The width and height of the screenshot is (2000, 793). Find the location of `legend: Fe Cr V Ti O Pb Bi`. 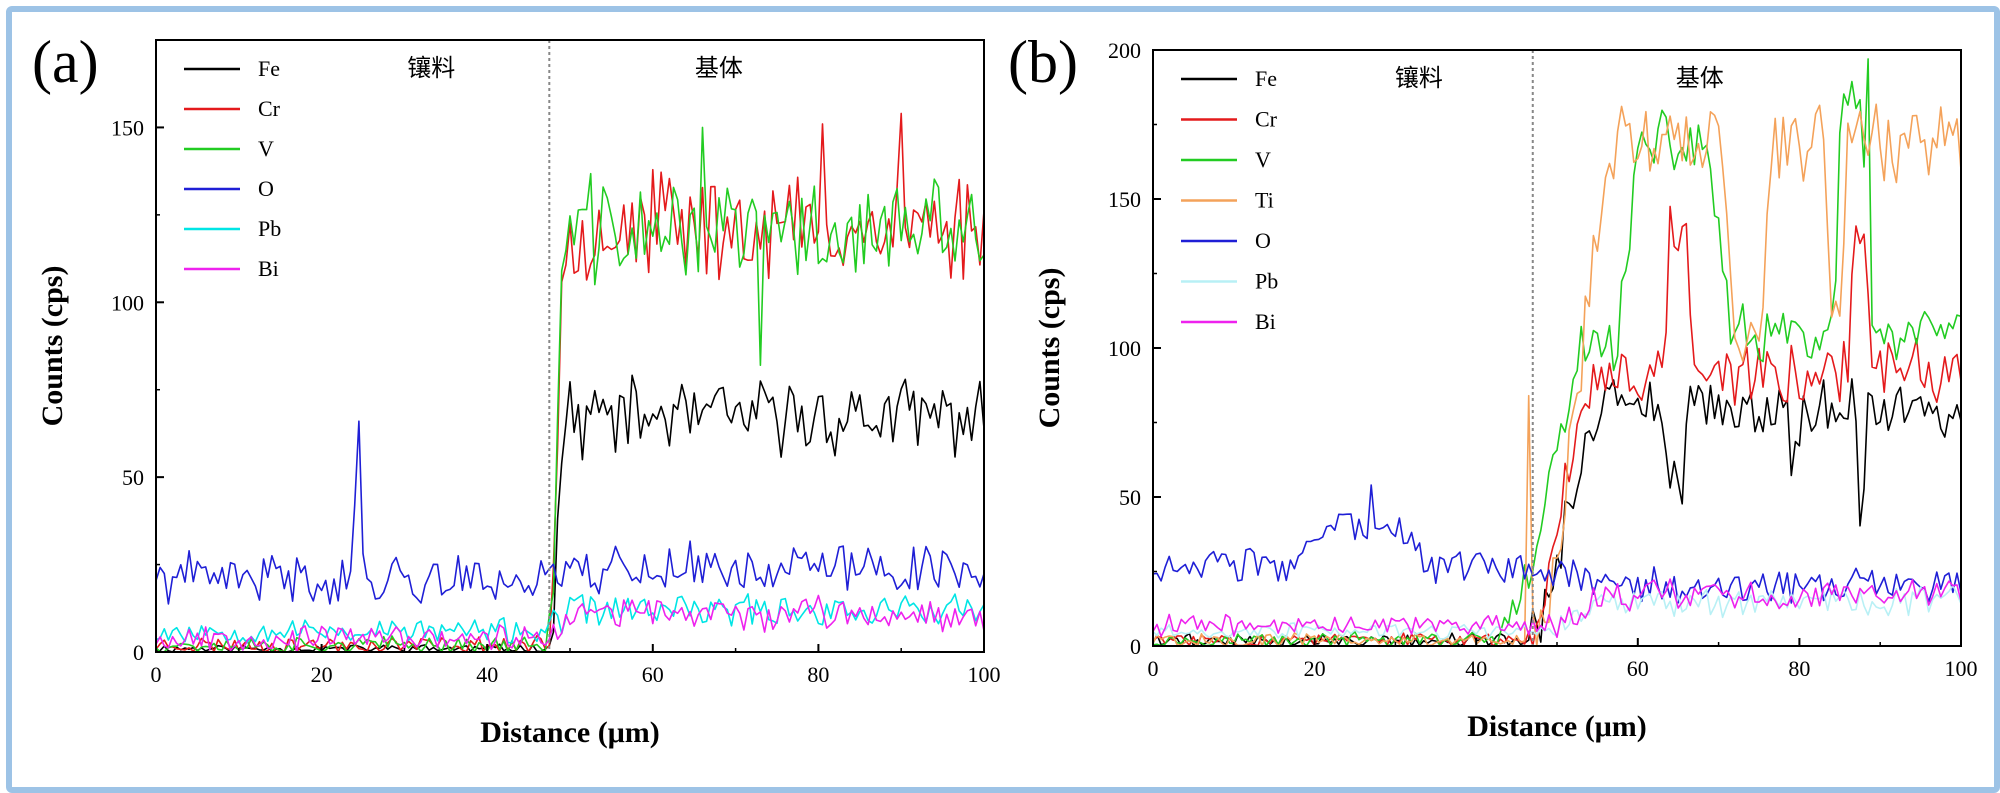

legend: Fe Cr V Ti O Pb Bi is located at coordinates (1229, 200).